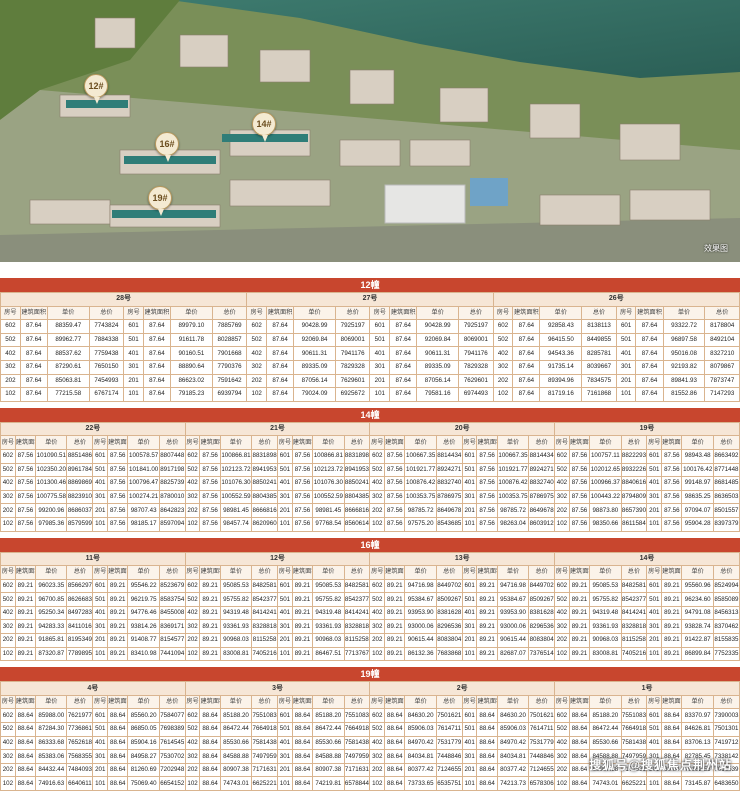 The image size is (740, 797). I want to click on table-cell: 101, so click(469, 654).